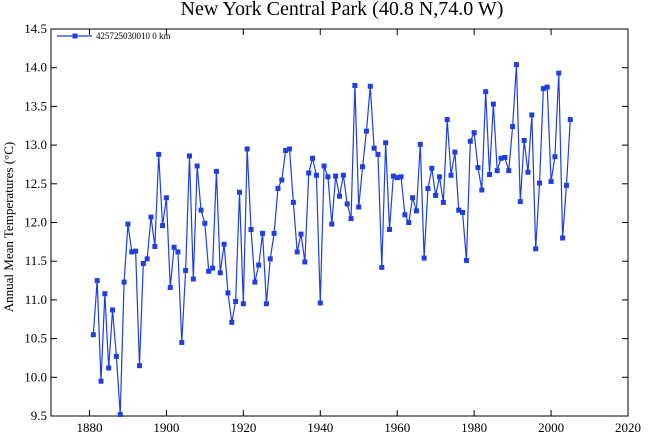 This screenshot has height=435, width=650. I want to click on y-tick-label: 13.5, so click(35, 105).